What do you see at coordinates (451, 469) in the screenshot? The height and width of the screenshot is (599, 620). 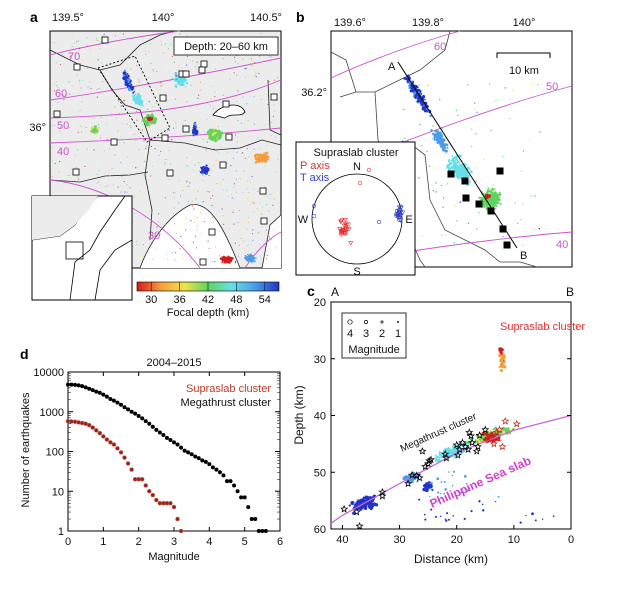 I see `slab-surface-line` at bounding box center [451, 469].